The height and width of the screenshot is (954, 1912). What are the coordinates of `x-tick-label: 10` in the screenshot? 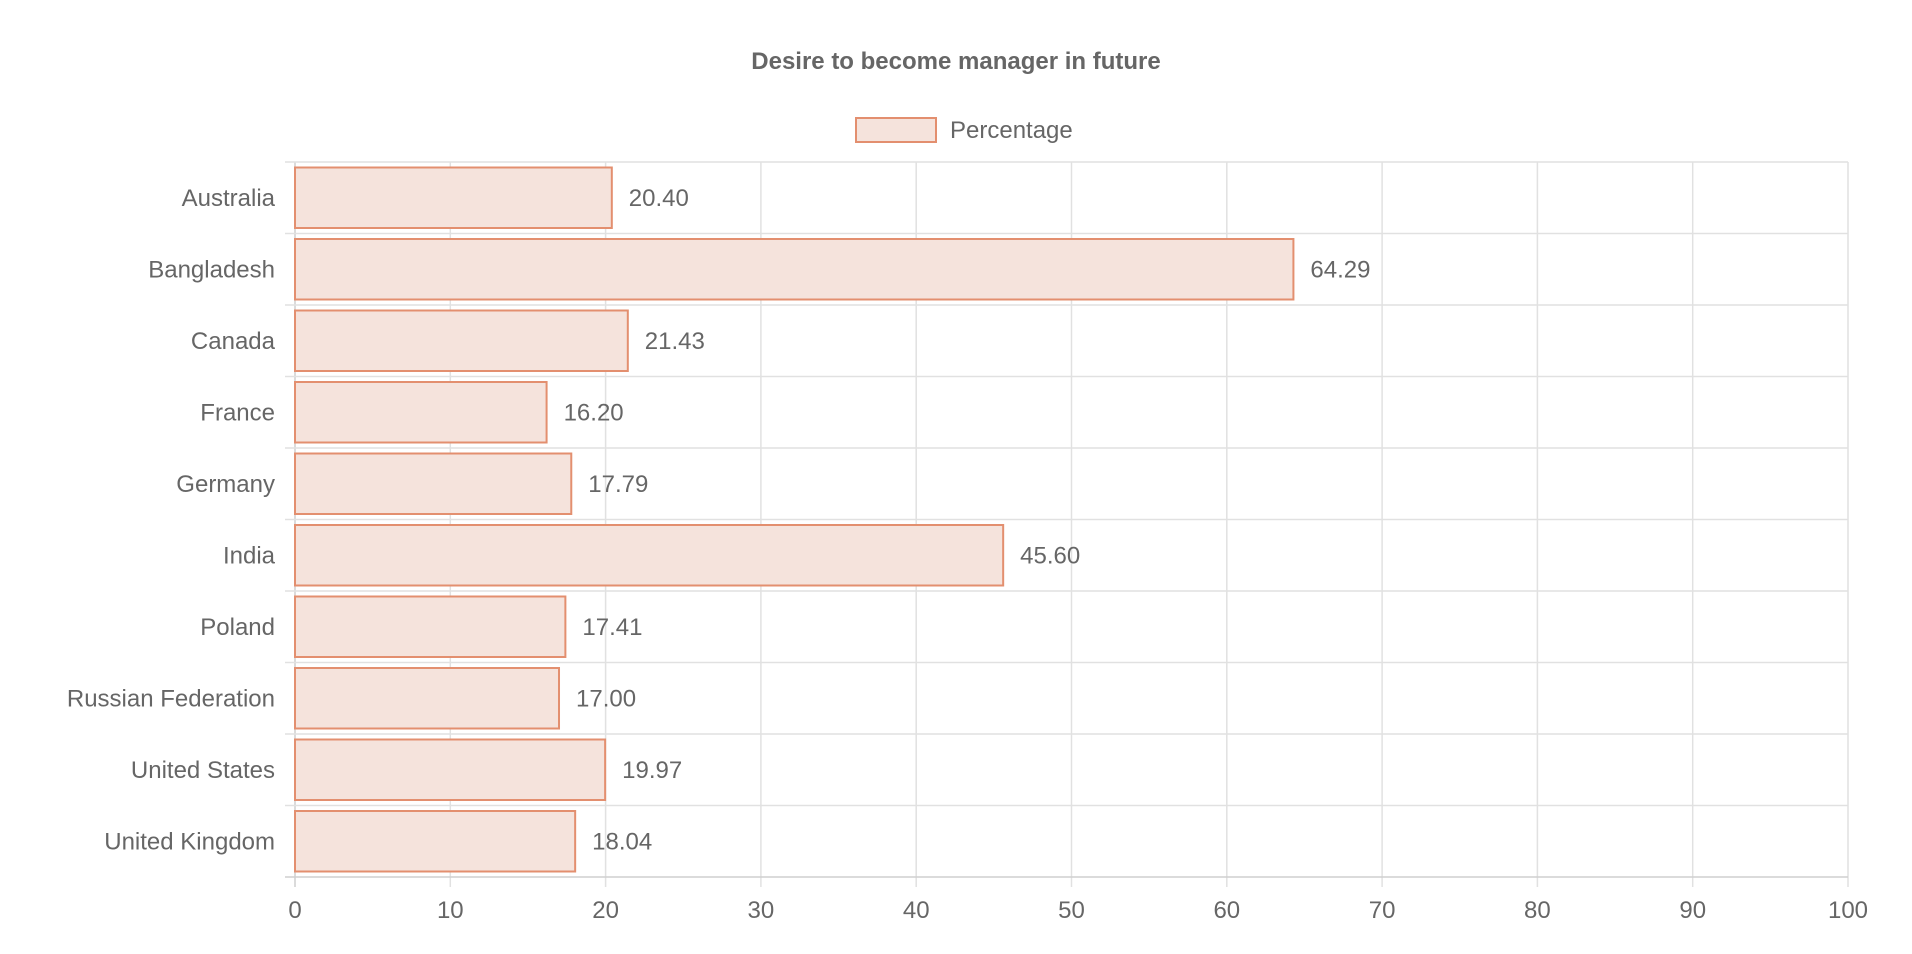 It's located at (450, 910).